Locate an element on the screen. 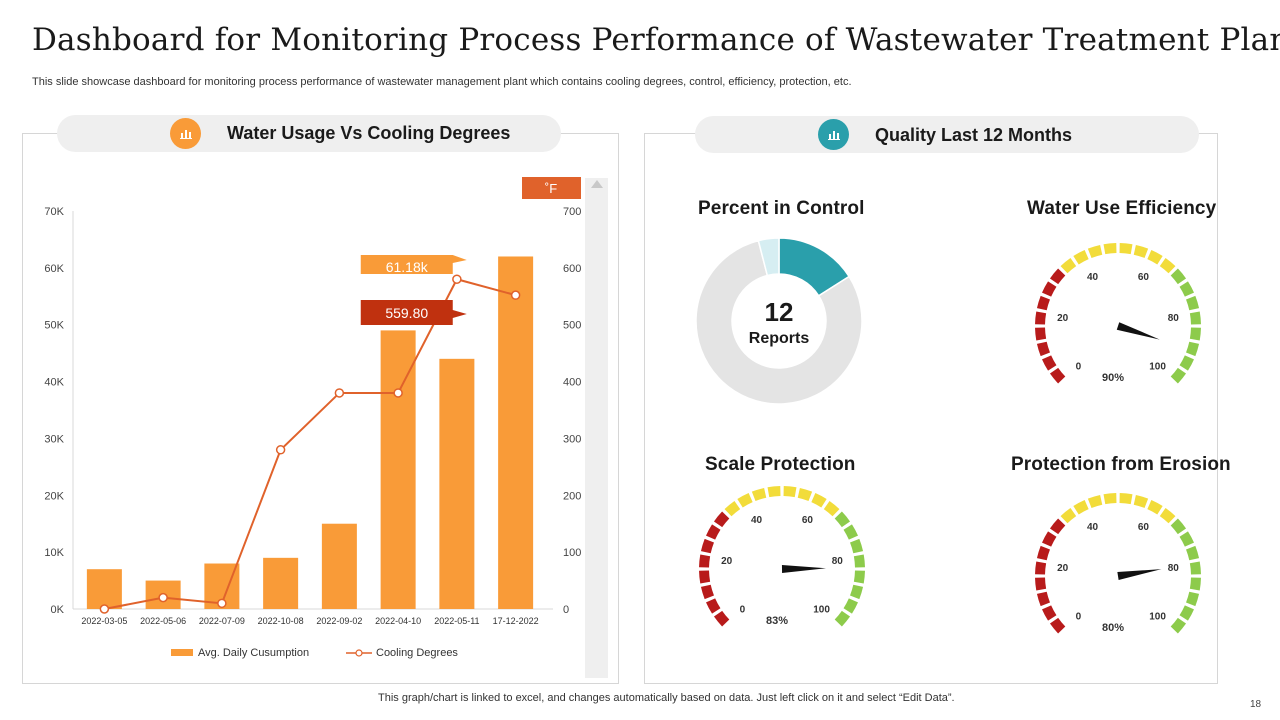  right-panel-header: Quality Last 12 Months is located at coordinates (947, 134).